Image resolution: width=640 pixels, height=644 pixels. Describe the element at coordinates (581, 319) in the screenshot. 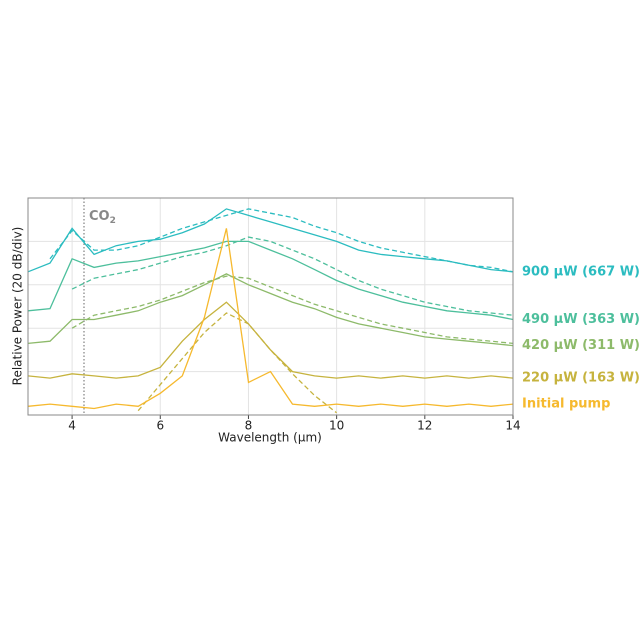

I see `legend-label: 490 μW (363 W)` at that location.